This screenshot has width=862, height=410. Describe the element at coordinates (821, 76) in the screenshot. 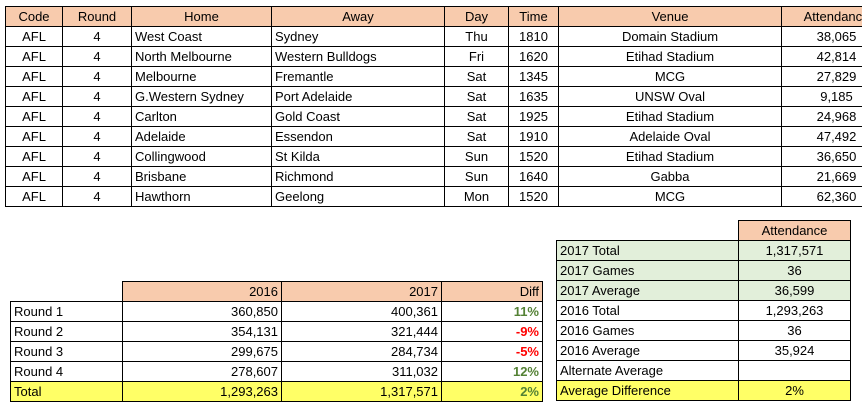

I see `cell-attendance: 27,829` at that location.